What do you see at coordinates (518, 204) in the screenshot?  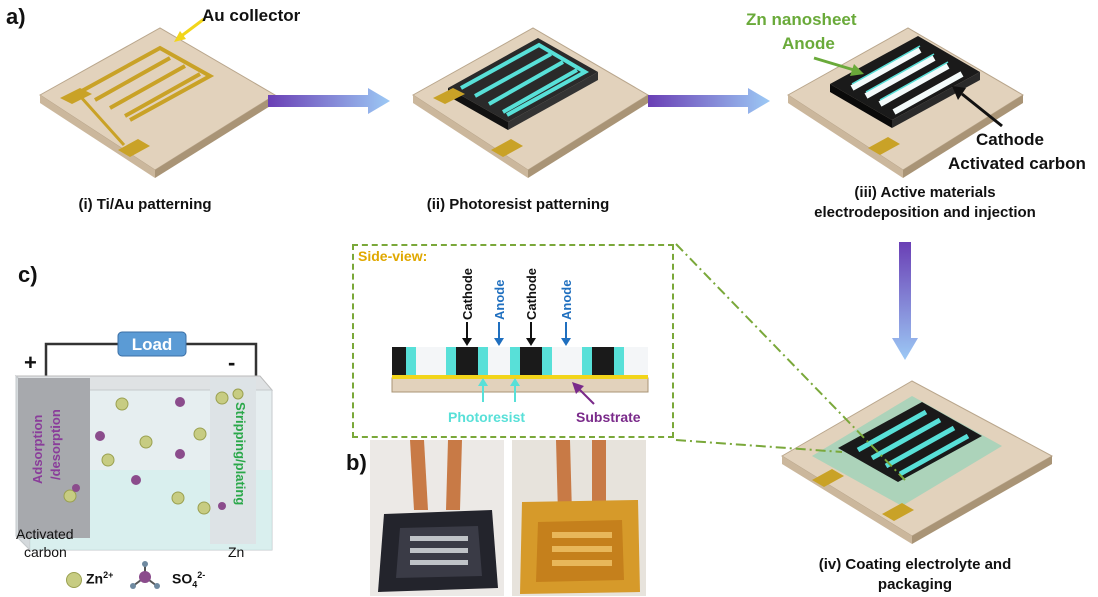 I see `step2-caption: (ii) Photoresist patterning` at bounding box center [518, 204].